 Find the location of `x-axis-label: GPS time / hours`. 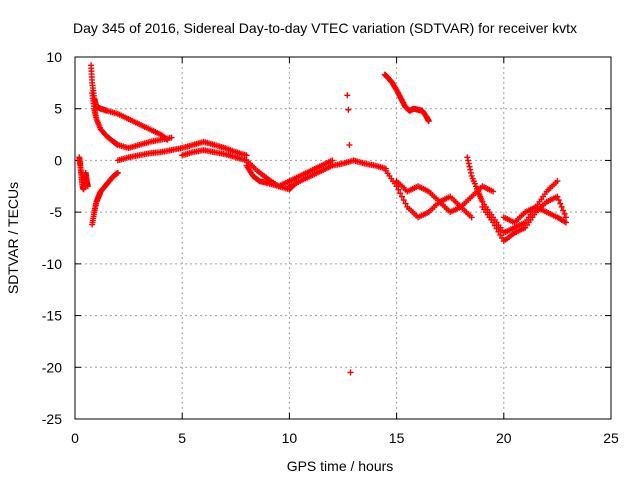

x-axis-label: GPS time / hours is located at coordinates (340, 466).